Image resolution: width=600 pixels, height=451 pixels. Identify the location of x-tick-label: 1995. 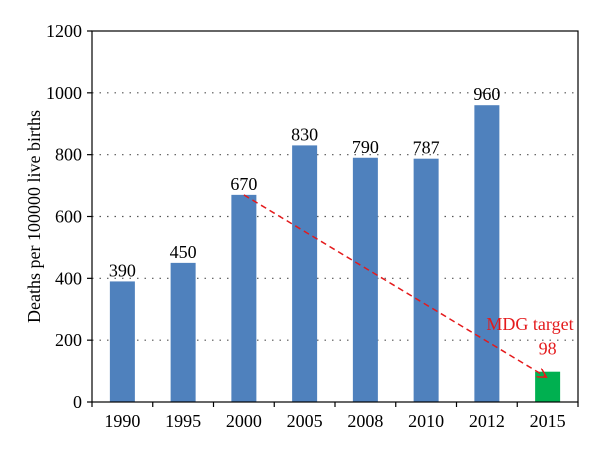
(183, 421).